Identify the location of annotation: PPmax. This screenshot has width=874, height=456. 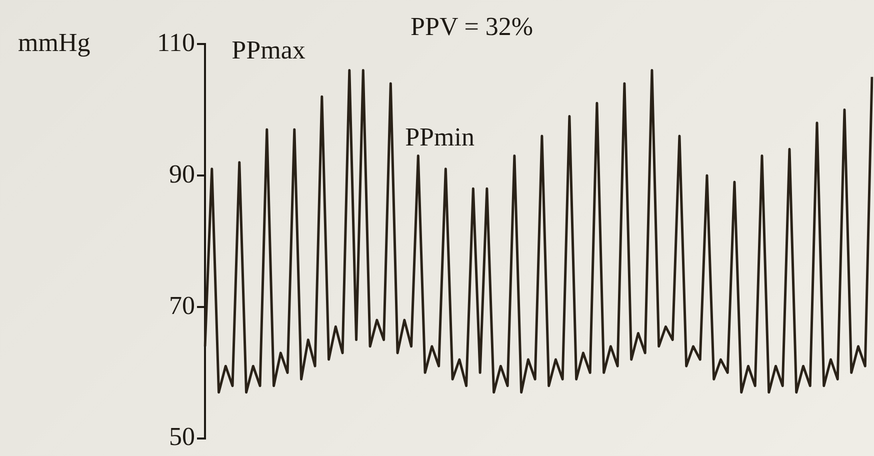
(269, 50).